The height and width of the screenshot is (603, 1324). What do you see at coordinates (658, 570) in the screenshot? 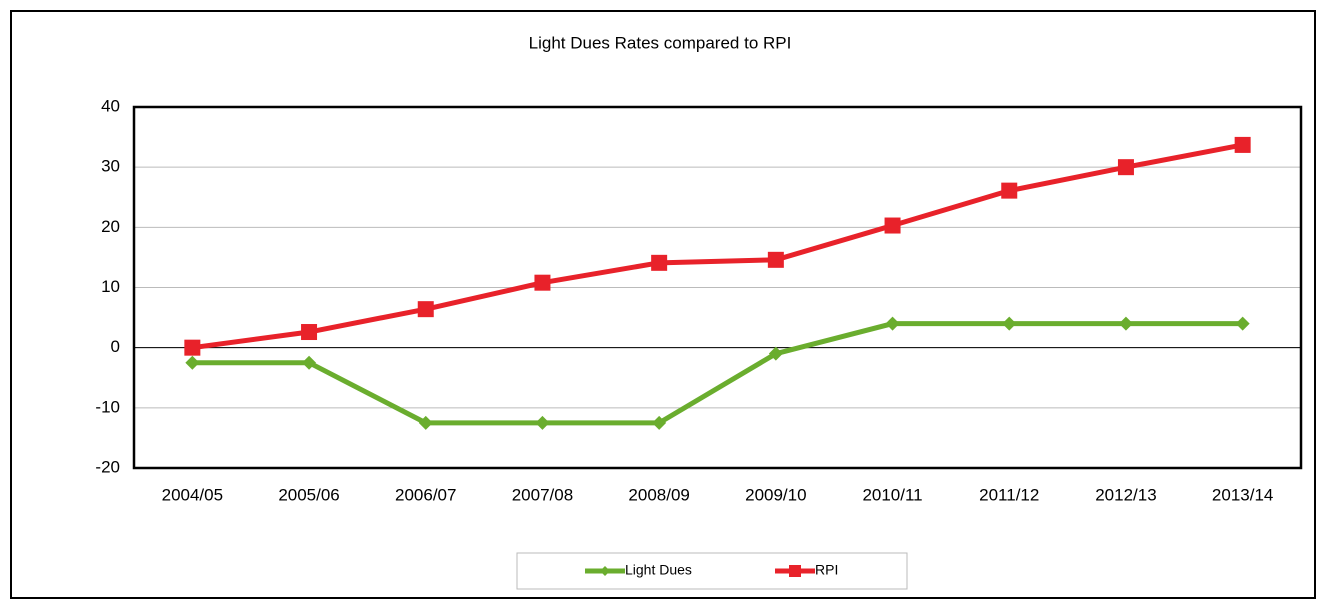
I see `legend-label: Light Dues` at bounding box center [658, 570].